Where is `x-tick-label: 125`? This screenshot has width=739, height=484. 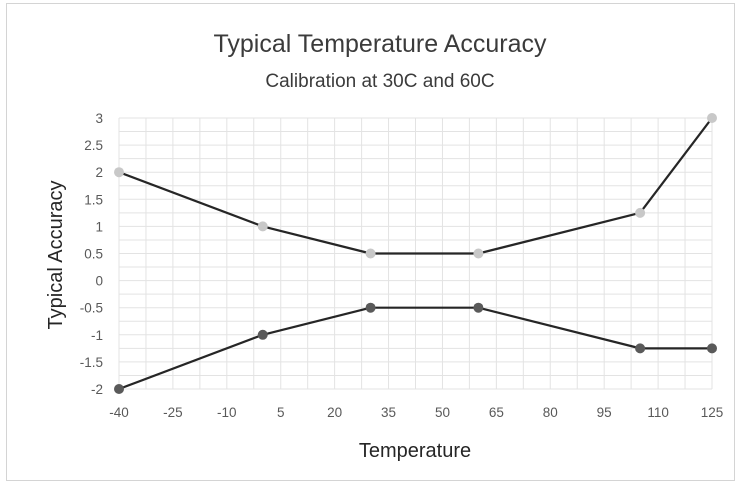 x-tick-label: 125 is located at coordinates (712, 412).